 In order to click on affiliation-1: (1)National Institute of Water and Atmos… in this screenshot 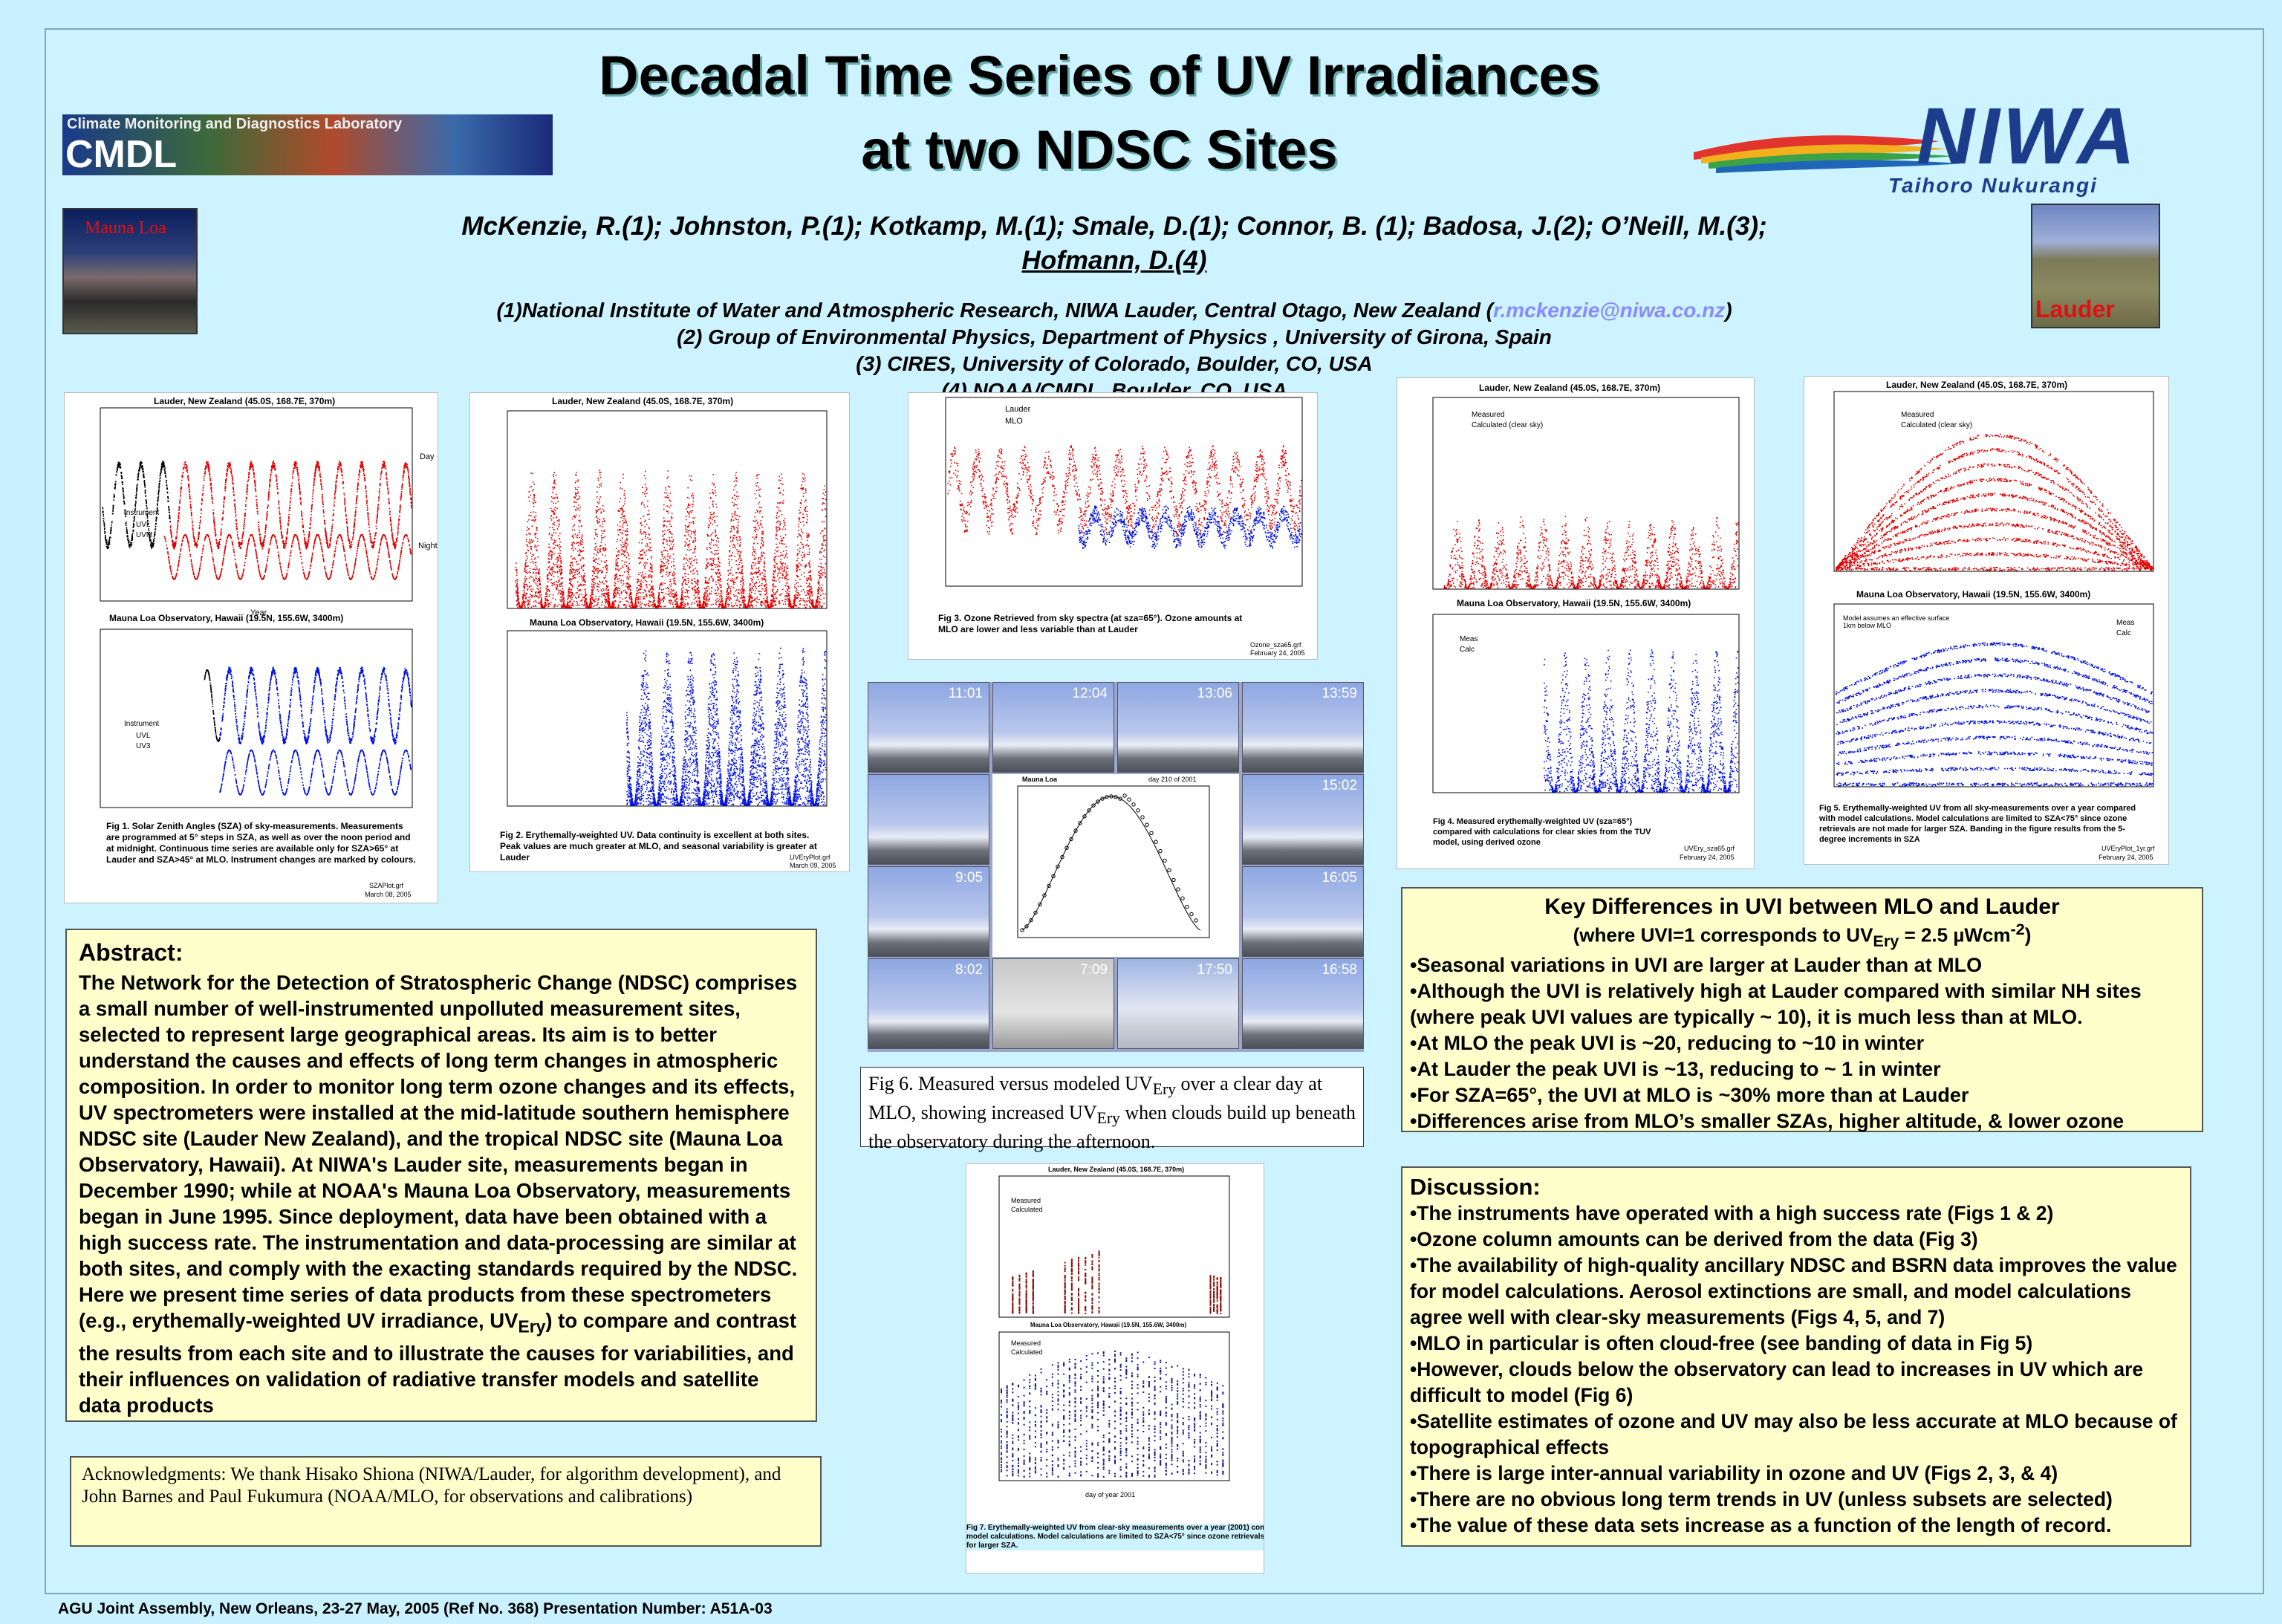, I will do `click(1114, 310)`.